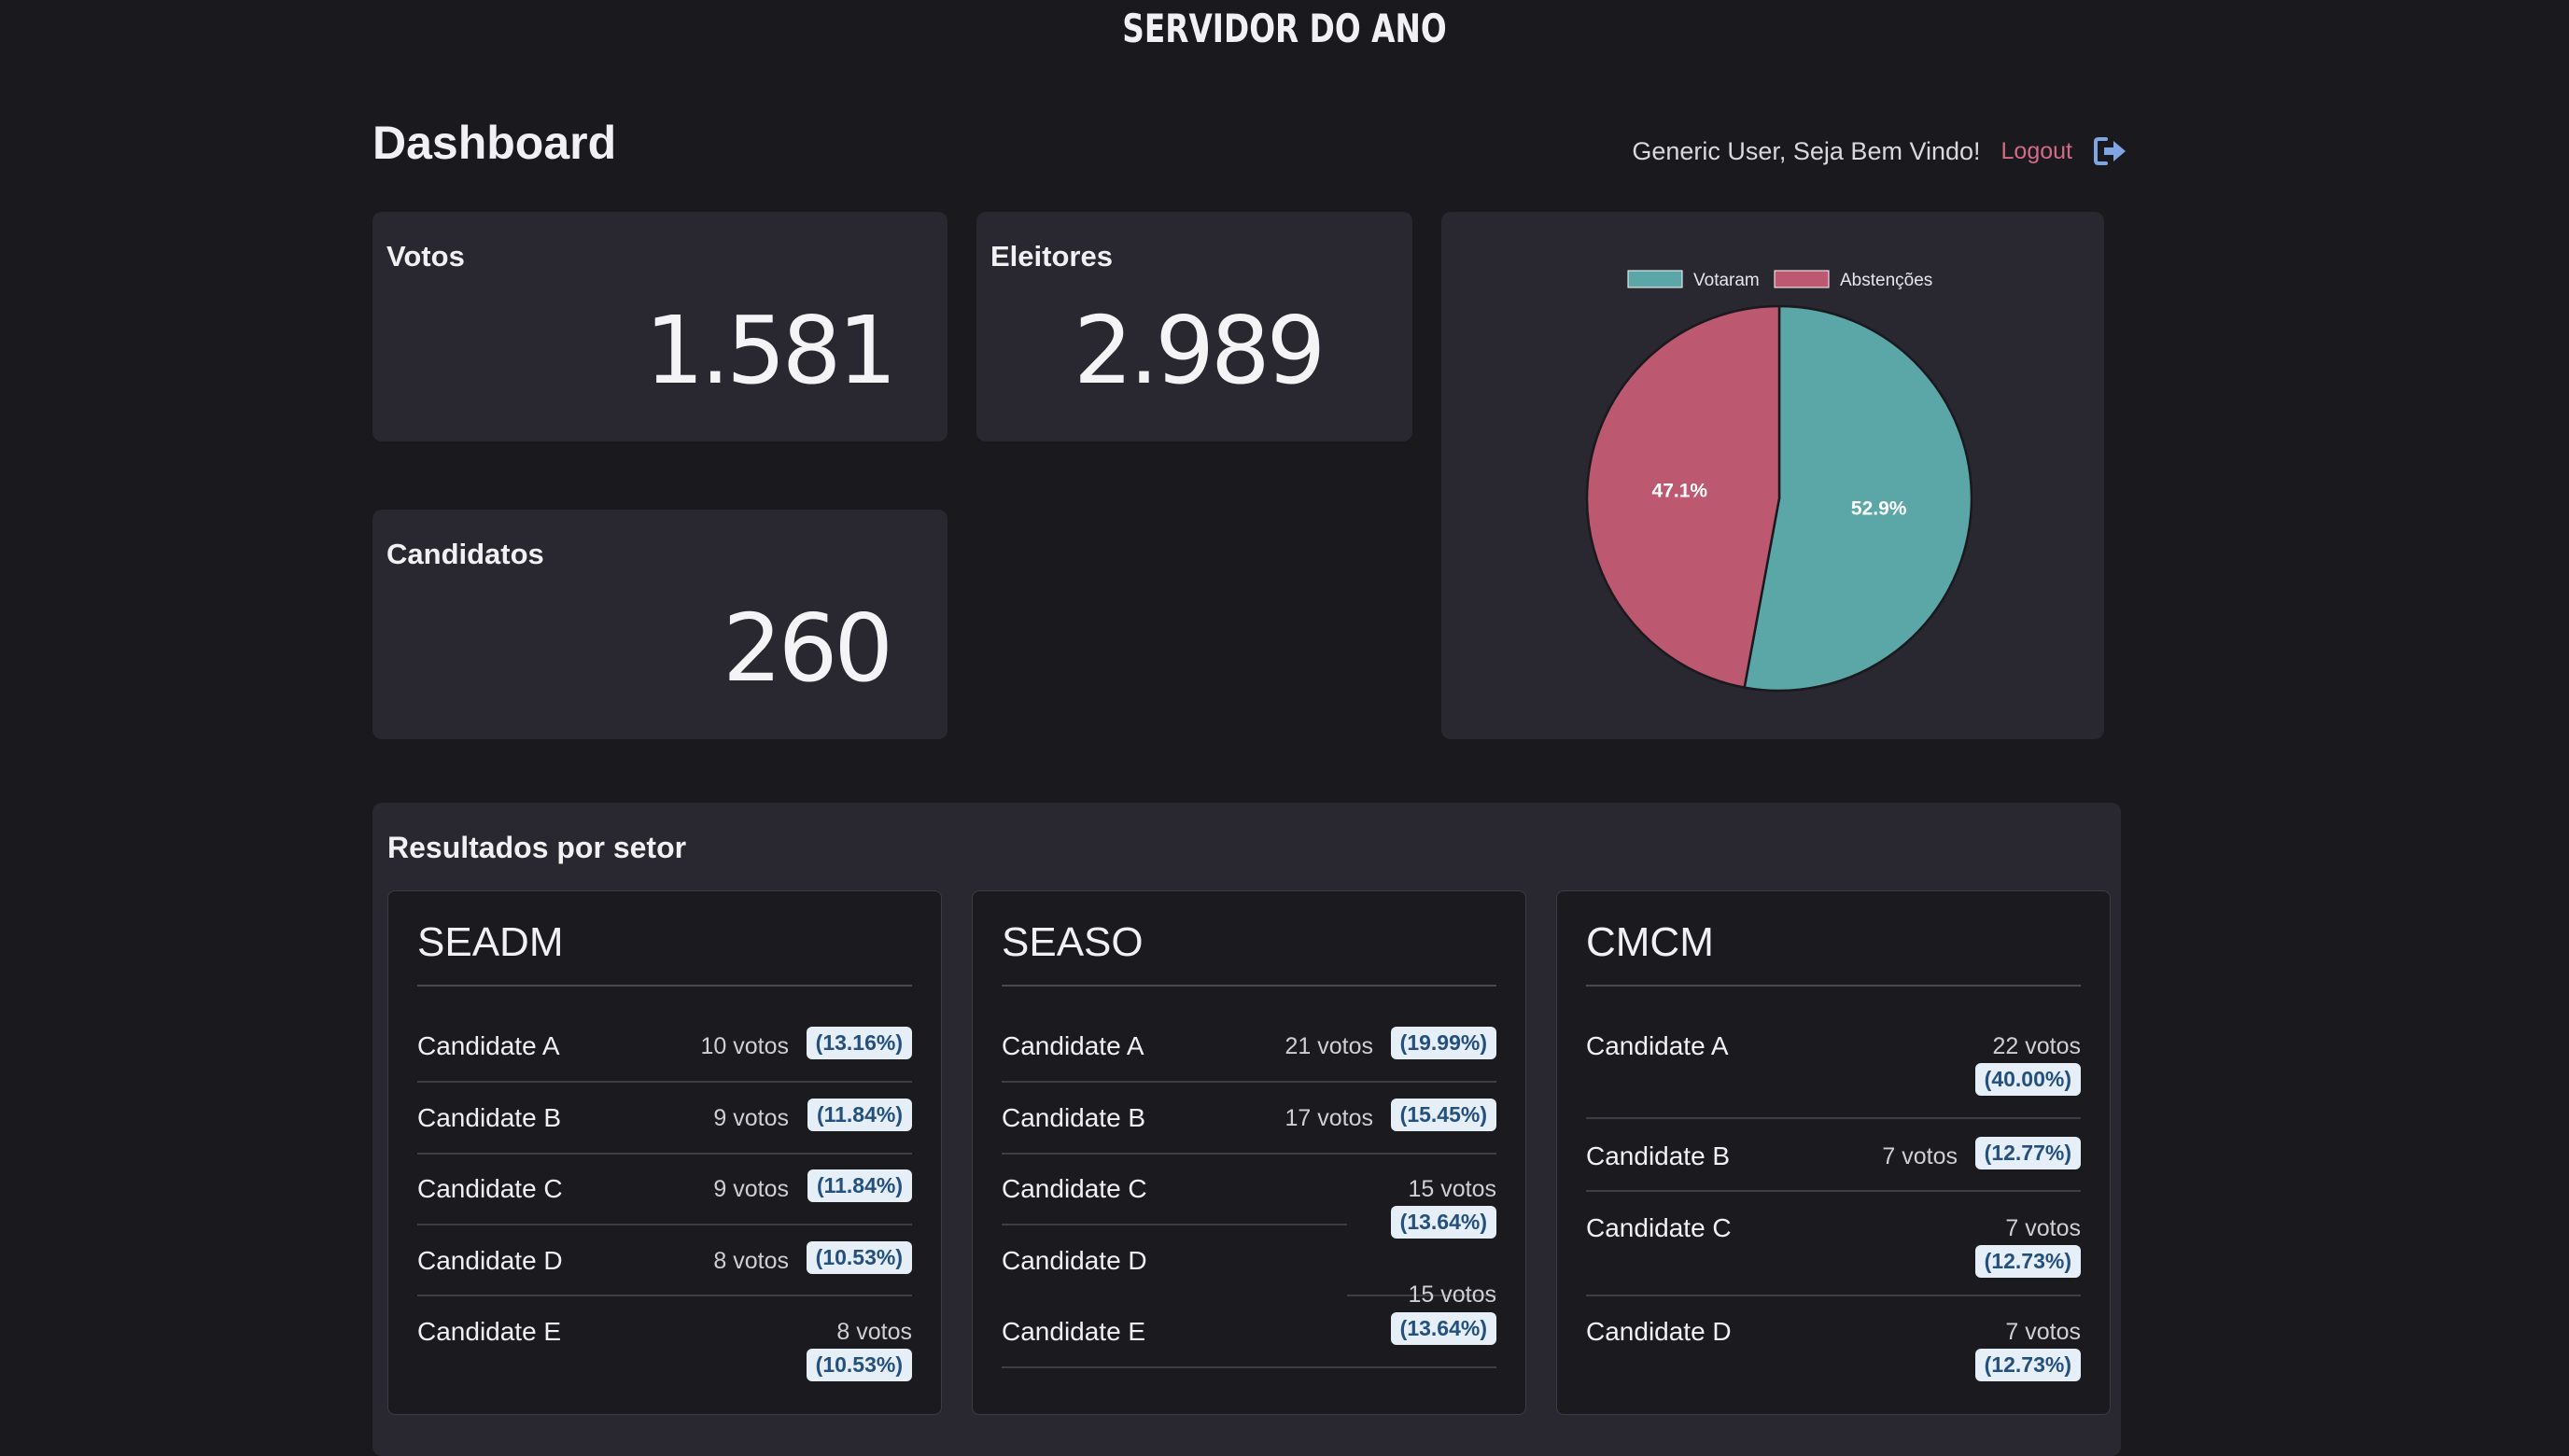  I want to click on pie-value-label: 47.1%, so click(1680, 490).